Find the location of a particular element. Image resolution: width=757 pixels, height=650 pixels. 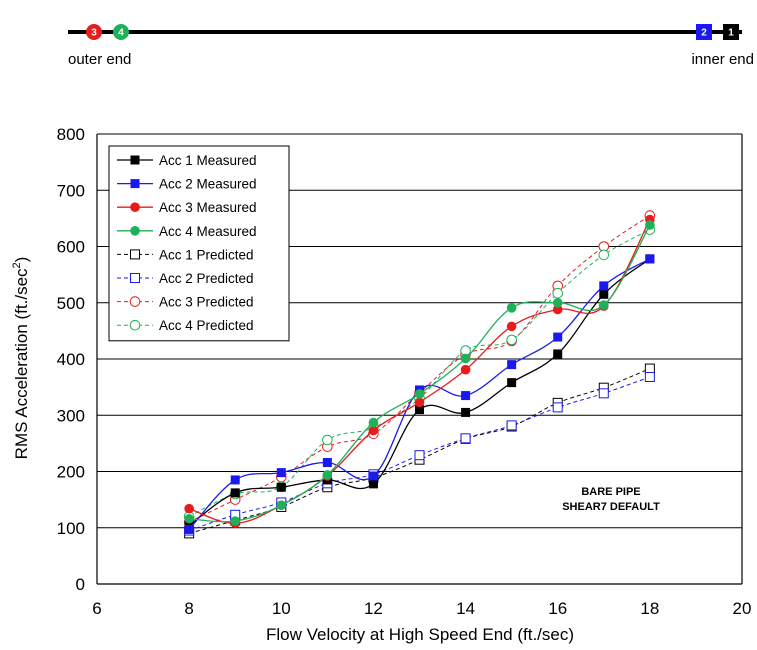

point-acc-1-measured-x16 is located at coordinates (558, 354).